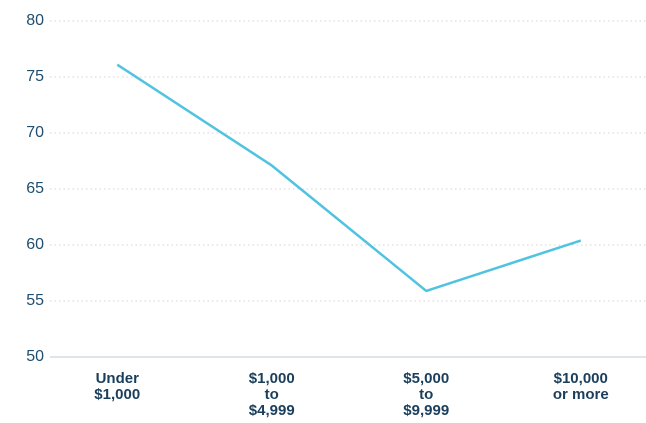  Describe the element at coordinates (426, 378) in the screenshot. I see `x-tick-label: $5,000` at that location.